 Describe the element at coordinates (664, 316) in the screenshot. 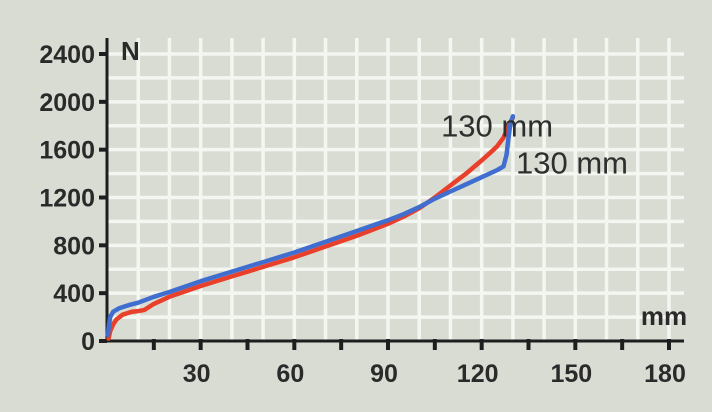

I see `x-axis-unit-label: mm` at that location.